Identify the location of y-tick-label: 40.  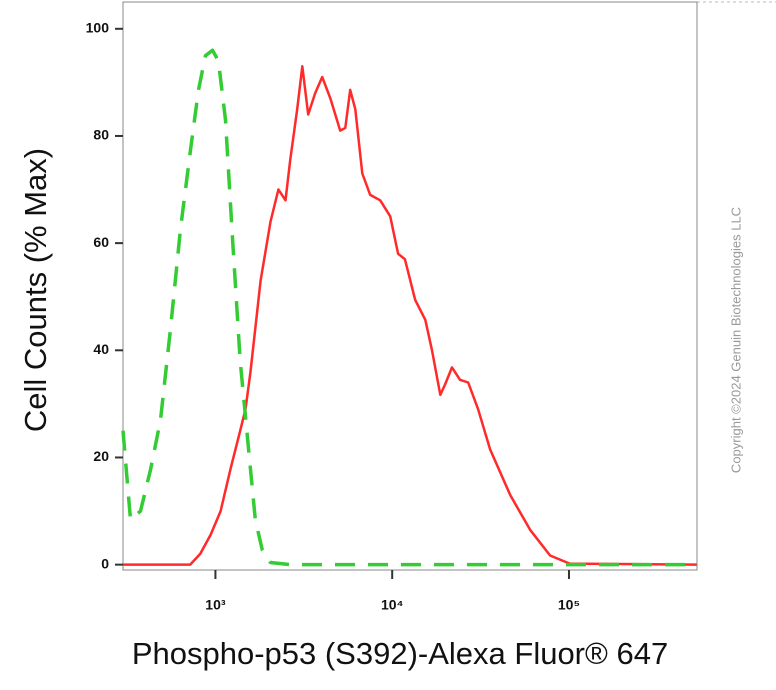
(101, 349).